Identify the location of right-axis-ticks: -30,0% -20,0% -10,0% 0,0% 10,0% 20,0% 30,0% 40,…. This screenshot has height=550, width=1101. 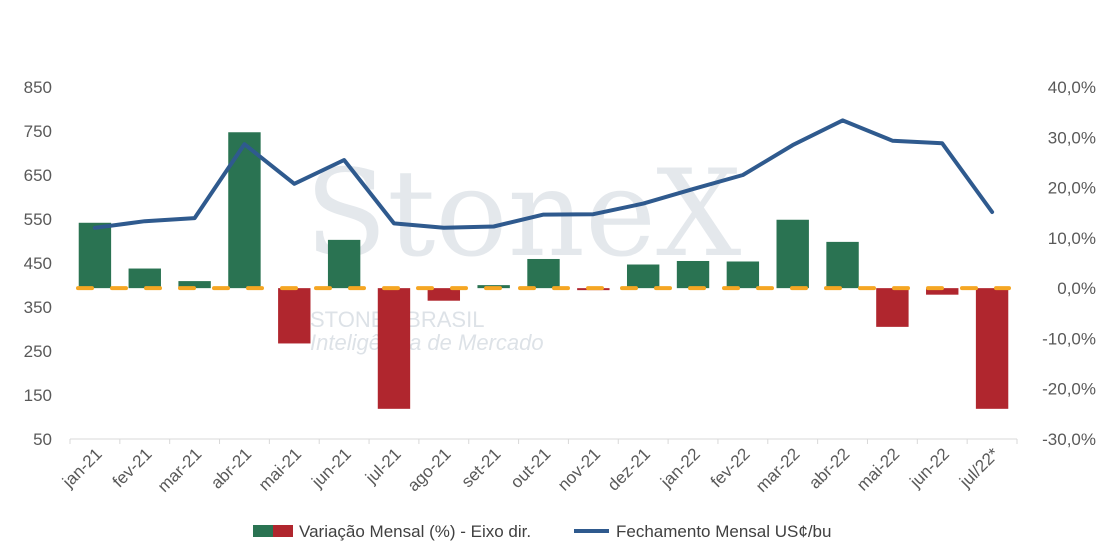
(1069, 263).